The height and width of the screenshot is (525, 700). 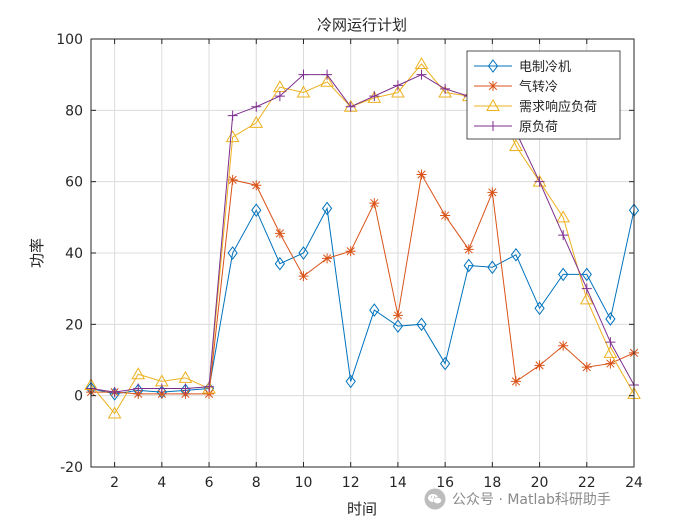 What do you see at coordinates (351, 483) in the screenshot?
I see `x-tick-label: 12` at bounding box center [351, 483].